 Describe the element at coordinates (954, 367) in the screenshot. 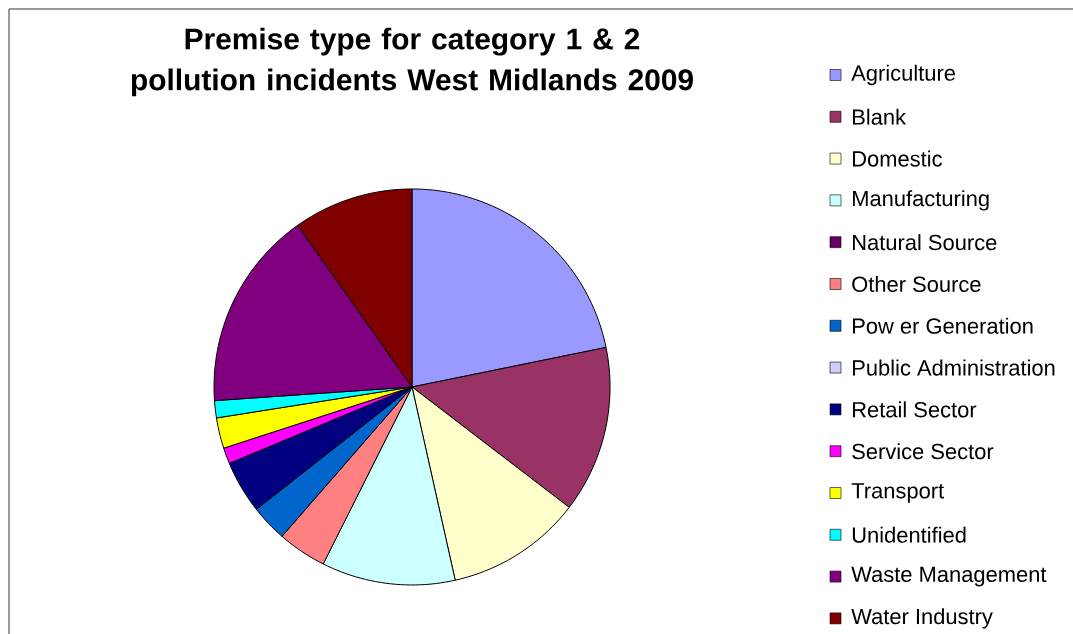

I see `legend-label: Public Administration` at that location.